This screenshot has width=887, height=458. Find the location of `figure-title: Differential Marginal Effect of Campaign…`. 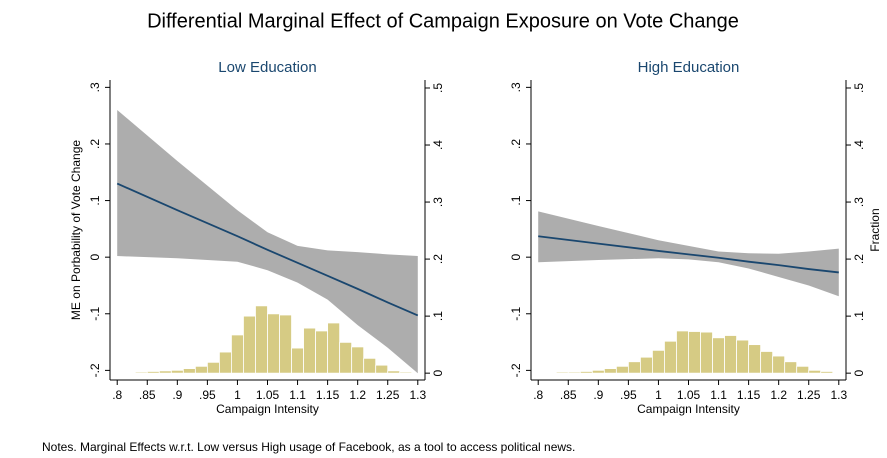

figure-title: Differential Marginal Effect of Campaign… is located at coordinates (443, 21).